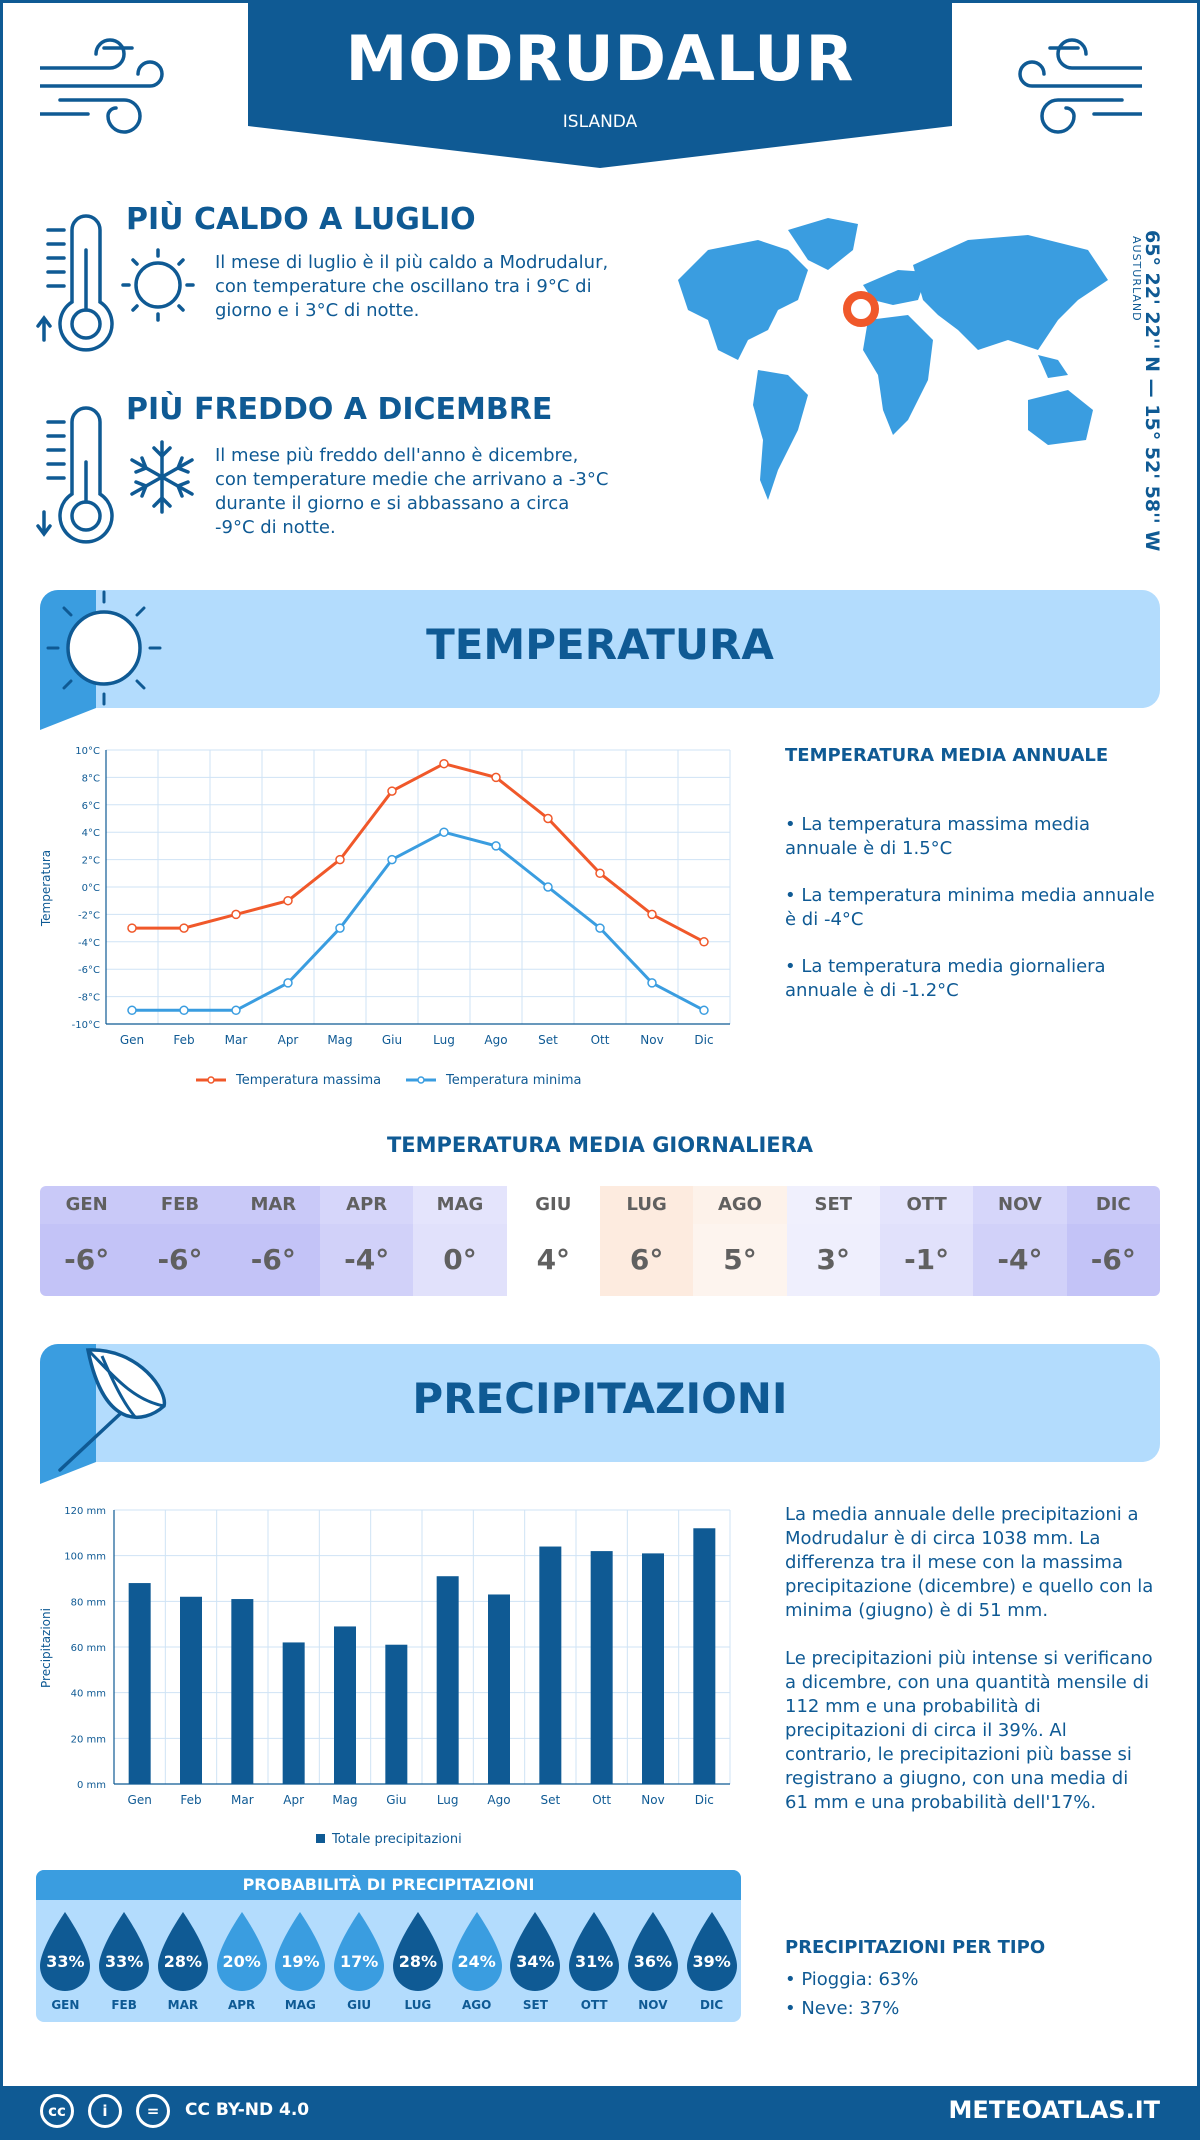  I want to click on cc-icon: cc, so click(57, 2111).